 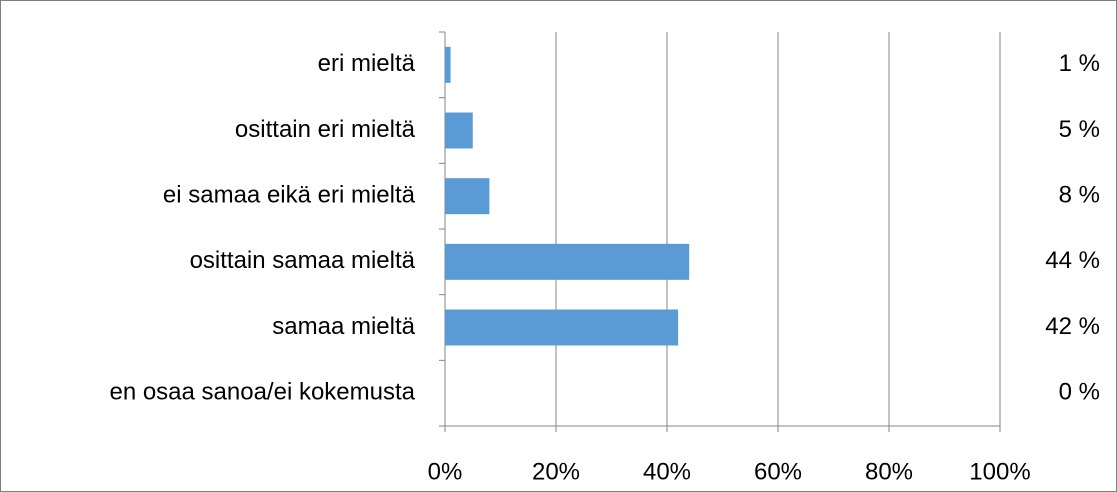 I want to click on x-tick-label: 20%, so click(x=556, y=471).